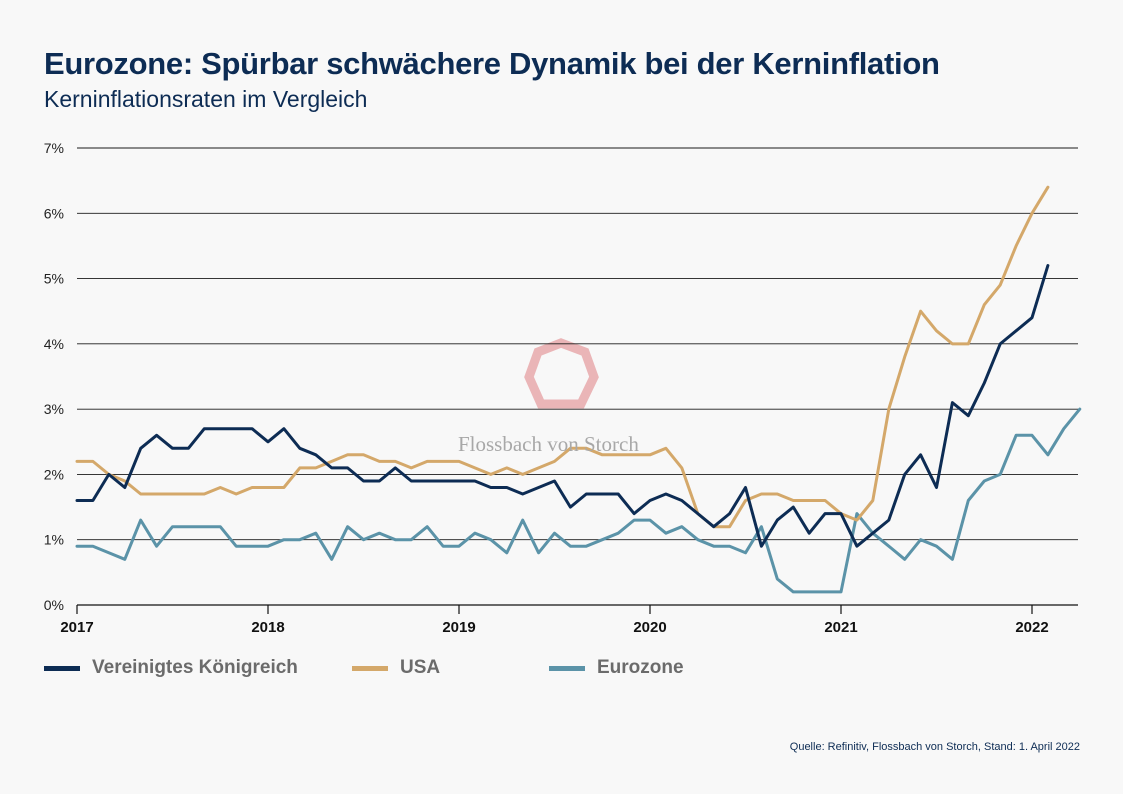  What do you see at coordinates (840, 627) in the screenshot?
I see `x-tick-label: 2021` at bounding box center [840, 627].